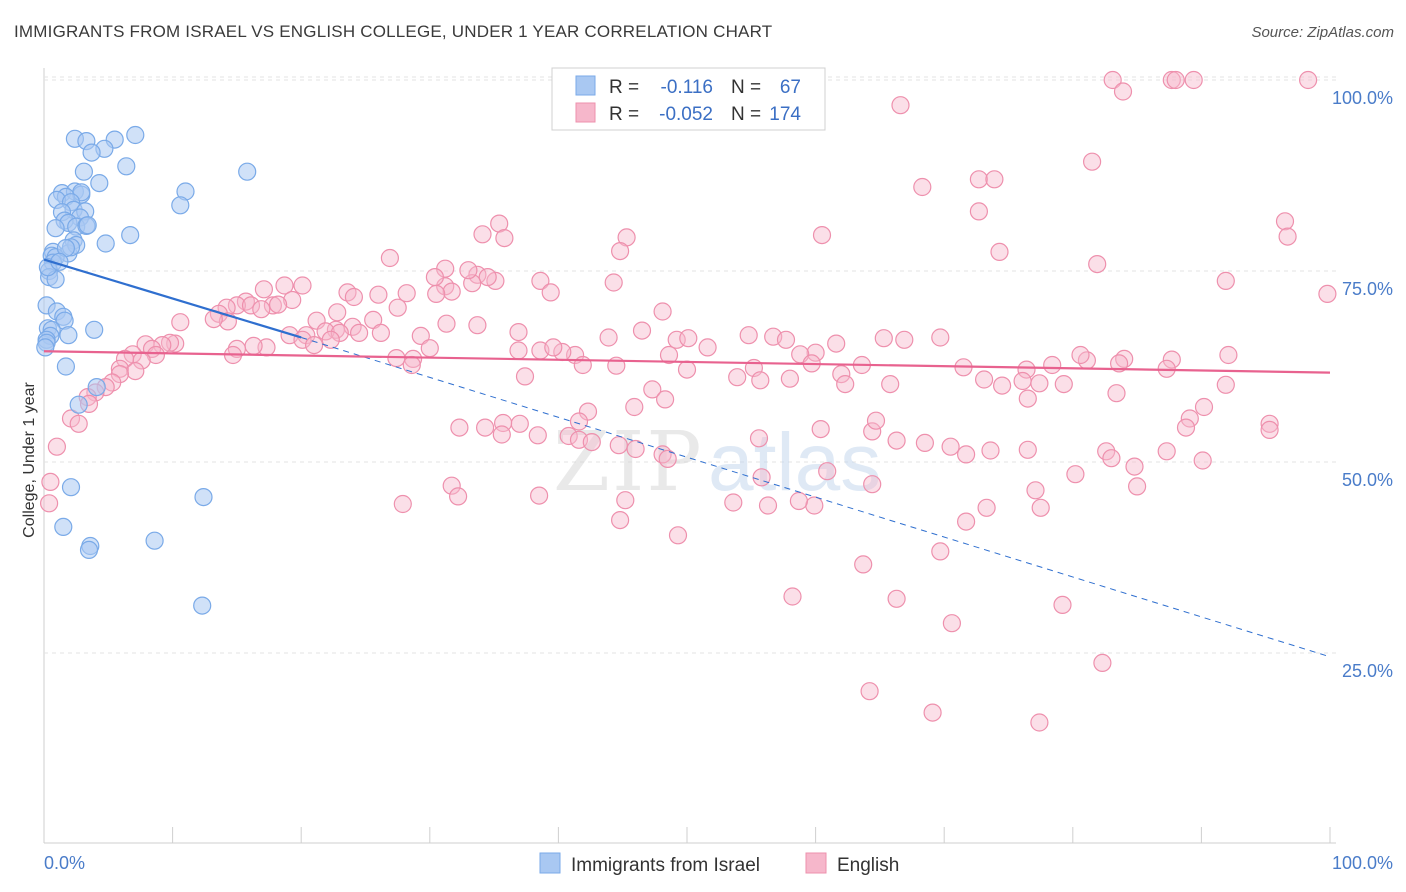 The height and width of the screenshot is (892, 1406). What do you see at coordinates (746, 114) in the screenshot?
I see `legend-n-label-2: N =` at bounding box center [746, 114].